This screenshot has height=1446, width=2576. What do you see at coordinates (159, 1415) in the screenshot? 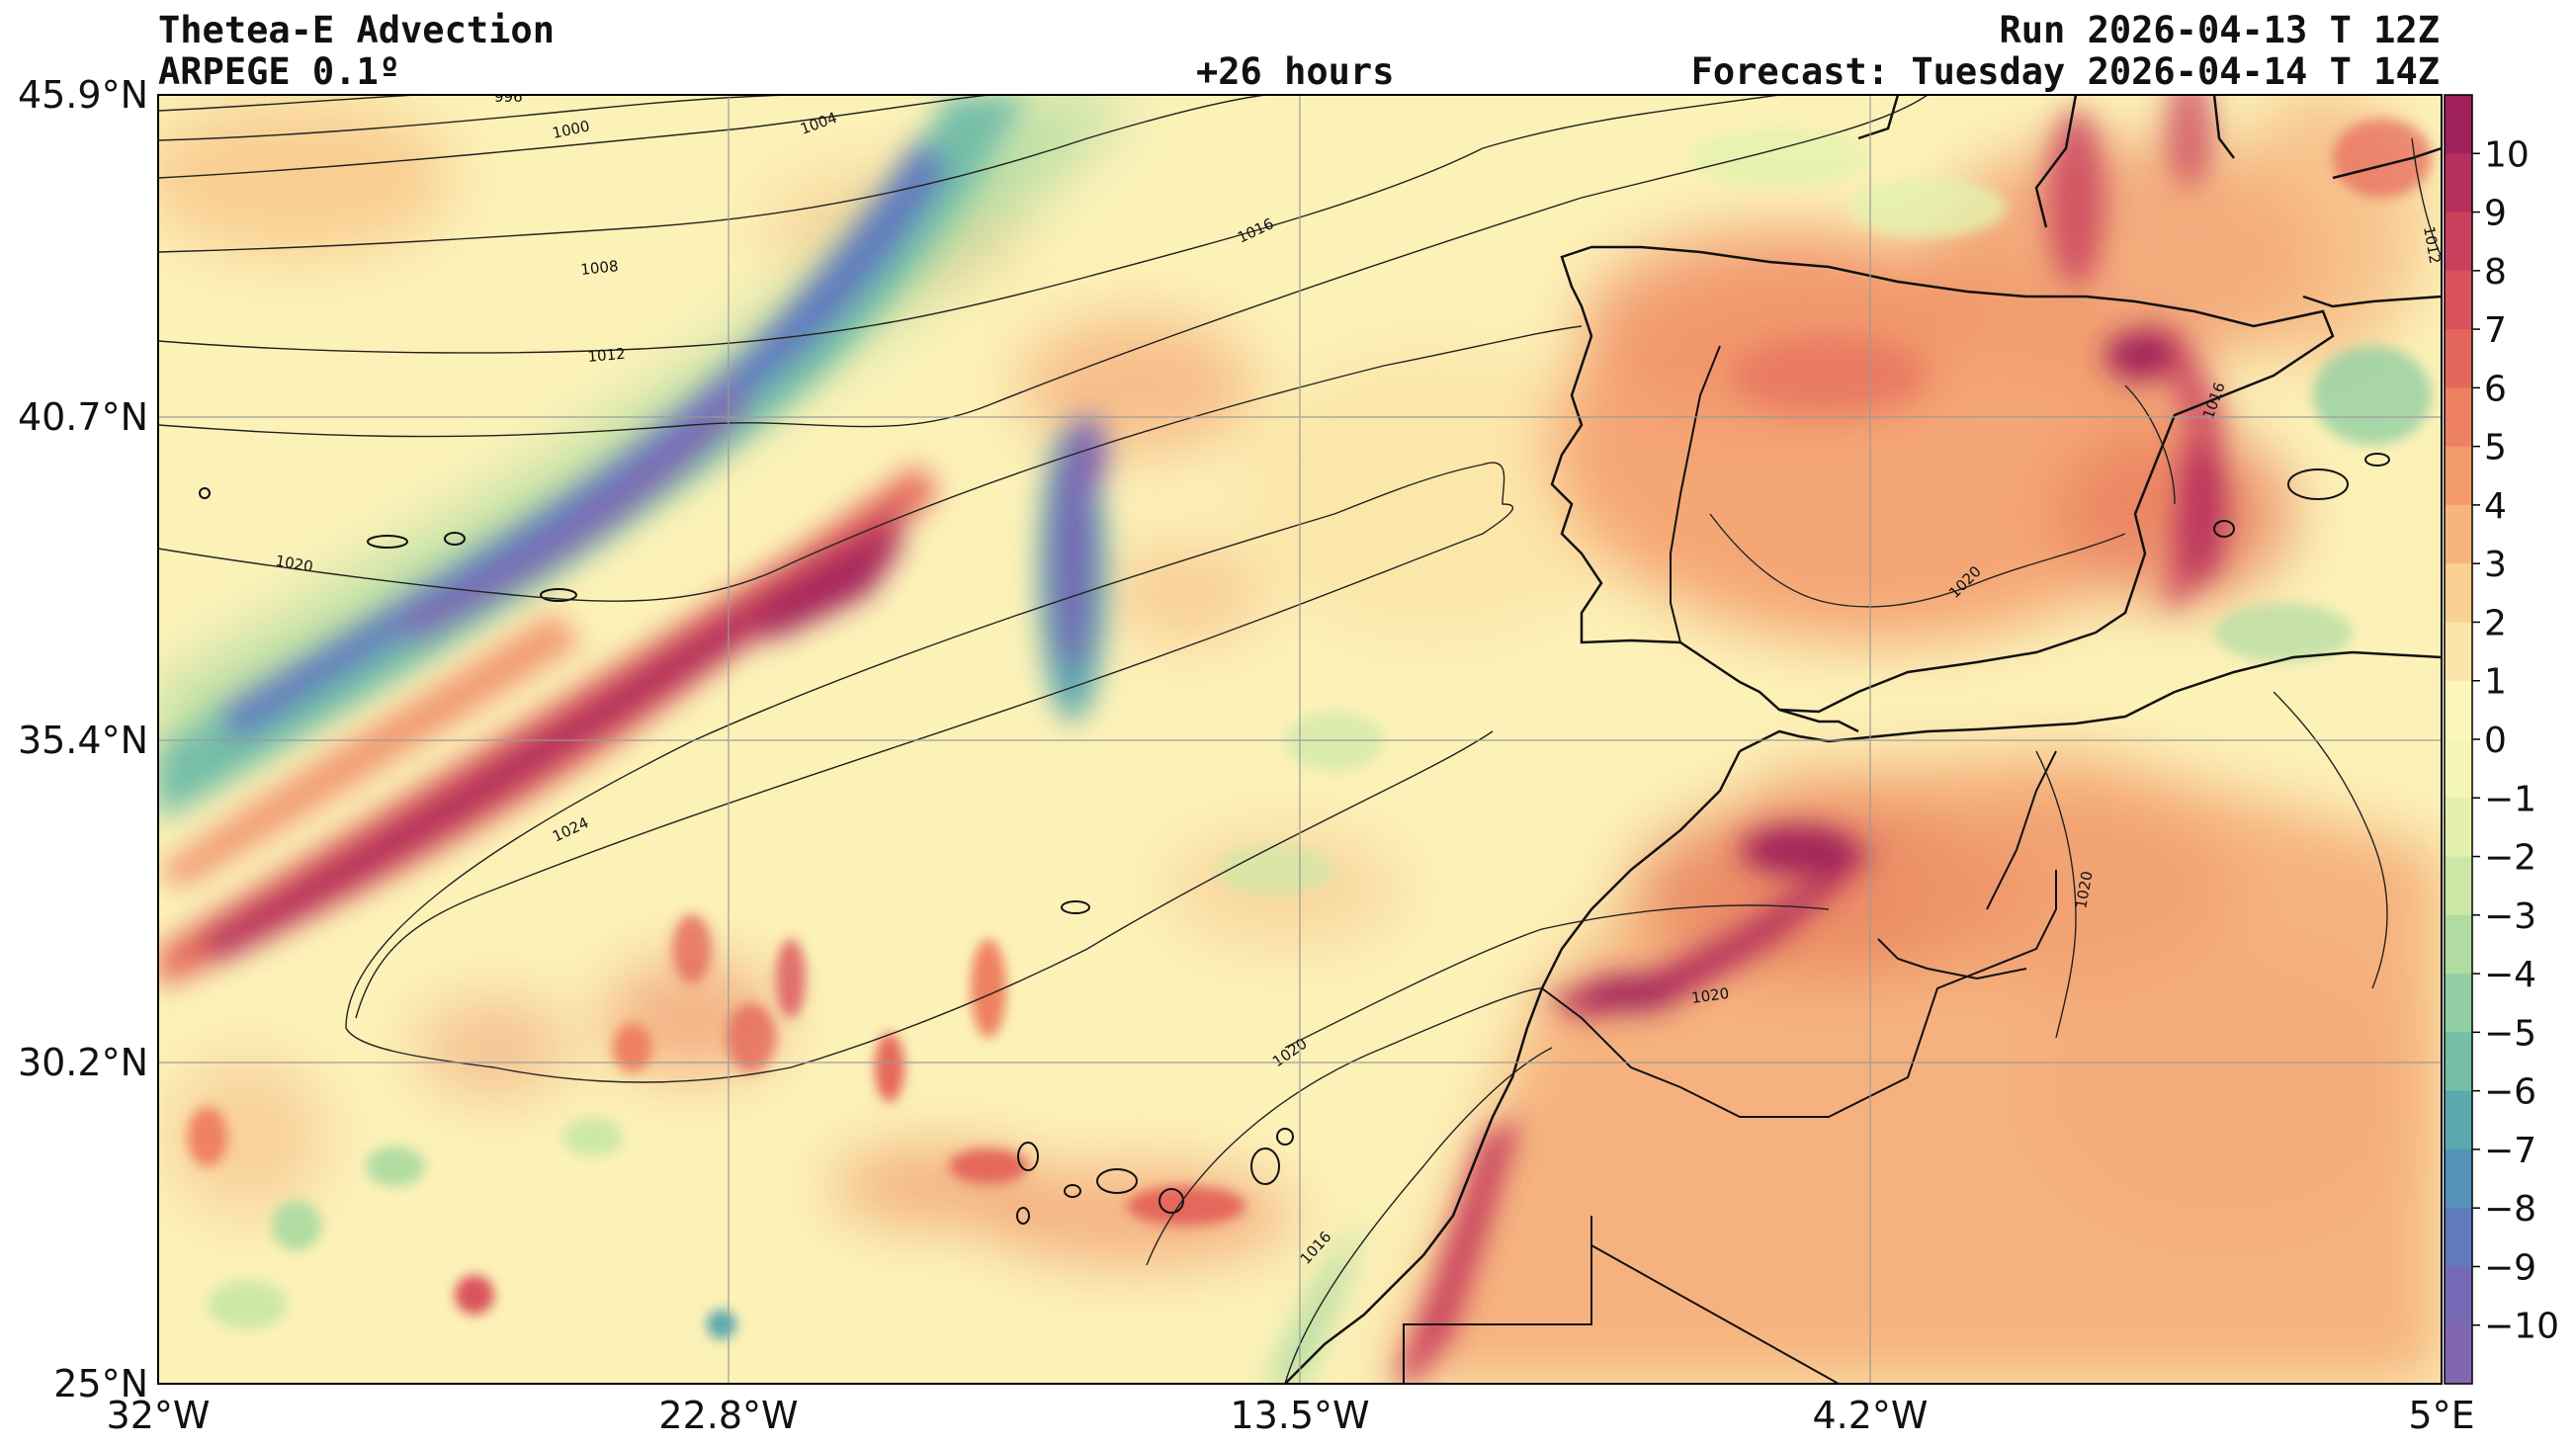
I see `lon-label: 32°W` at bounding box center [159, 1415].